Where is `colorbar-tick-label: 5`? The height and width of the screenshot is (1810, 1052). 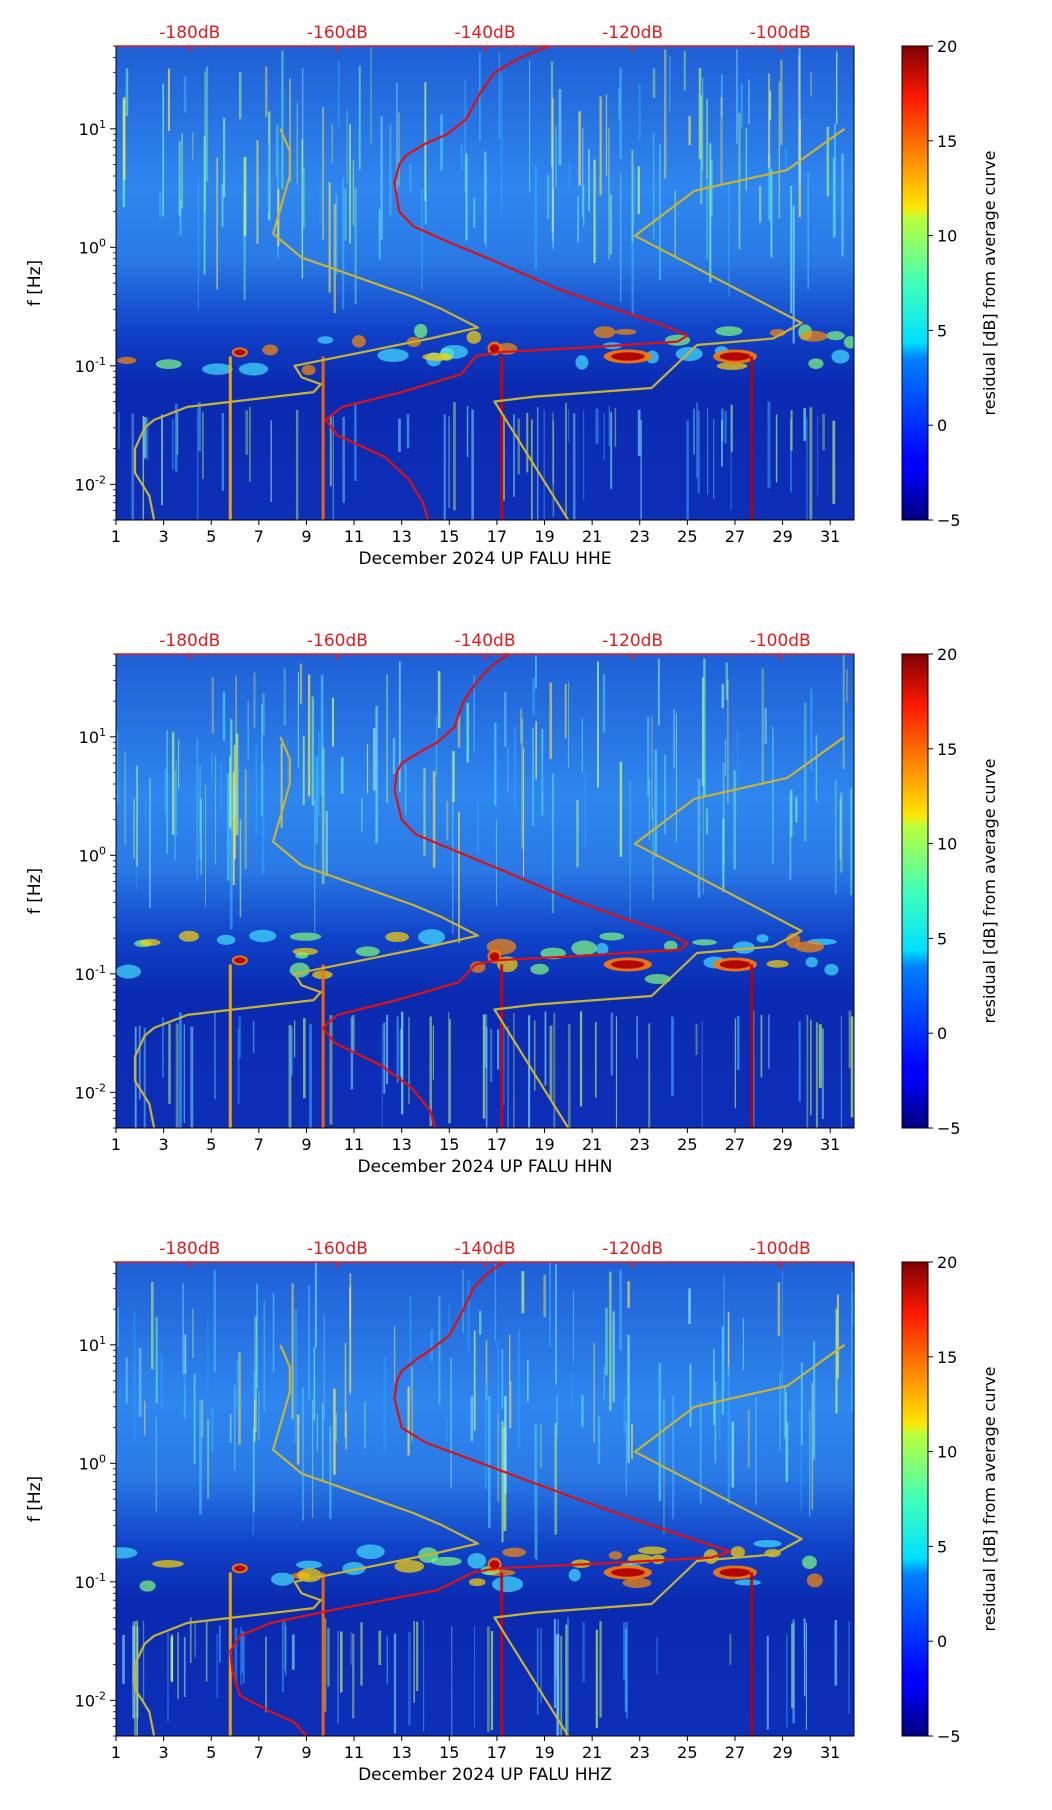
colorbar-tick-label: 5 is located at coordinates (942, 330).